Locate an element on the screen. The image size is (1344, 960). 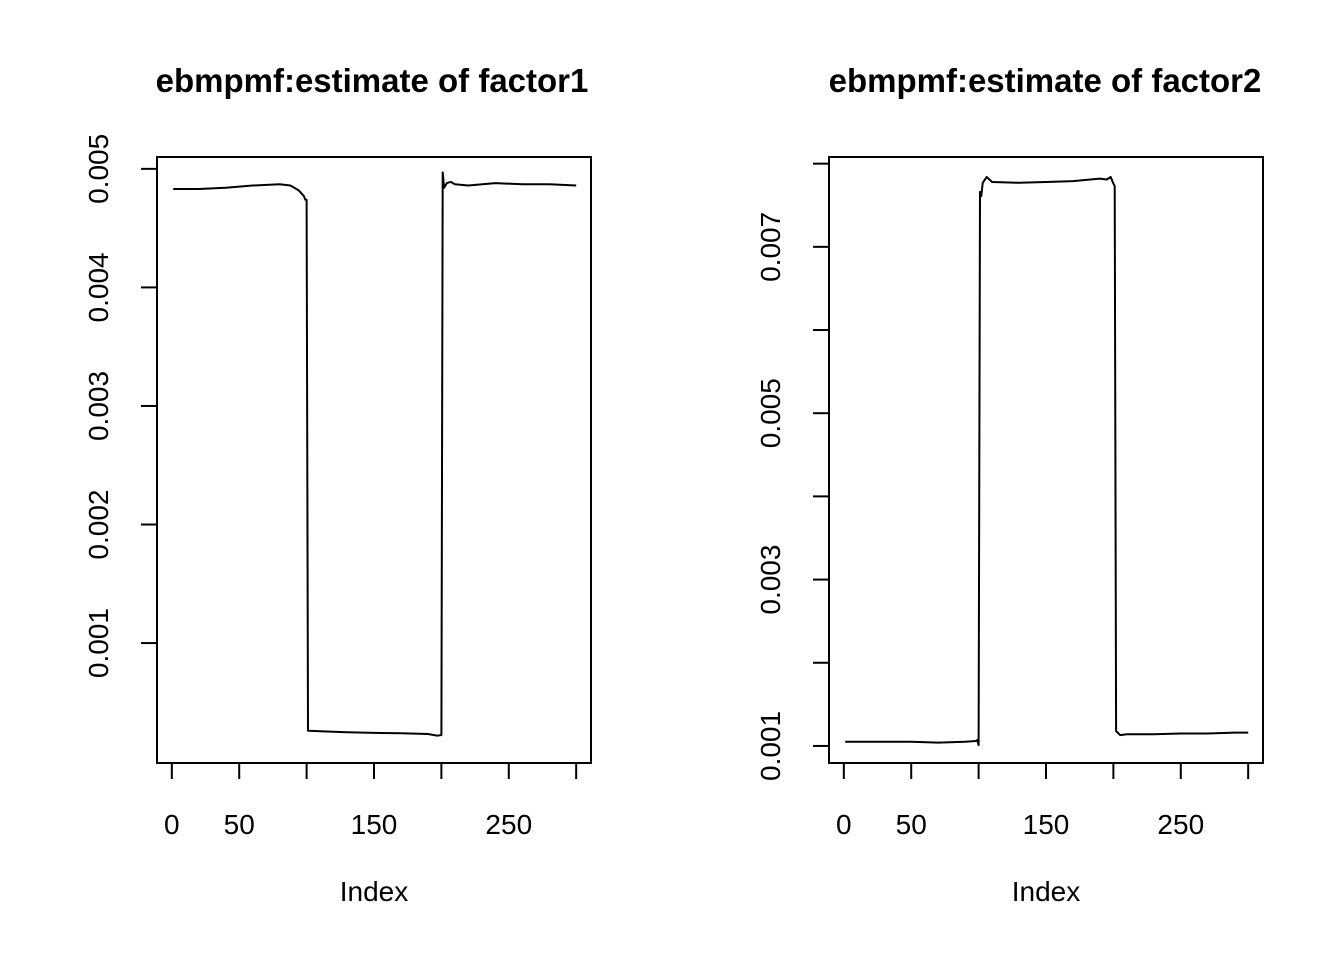
chart-title: ebmpmf:estimate of factor1 is located at coordinates (372, 80).